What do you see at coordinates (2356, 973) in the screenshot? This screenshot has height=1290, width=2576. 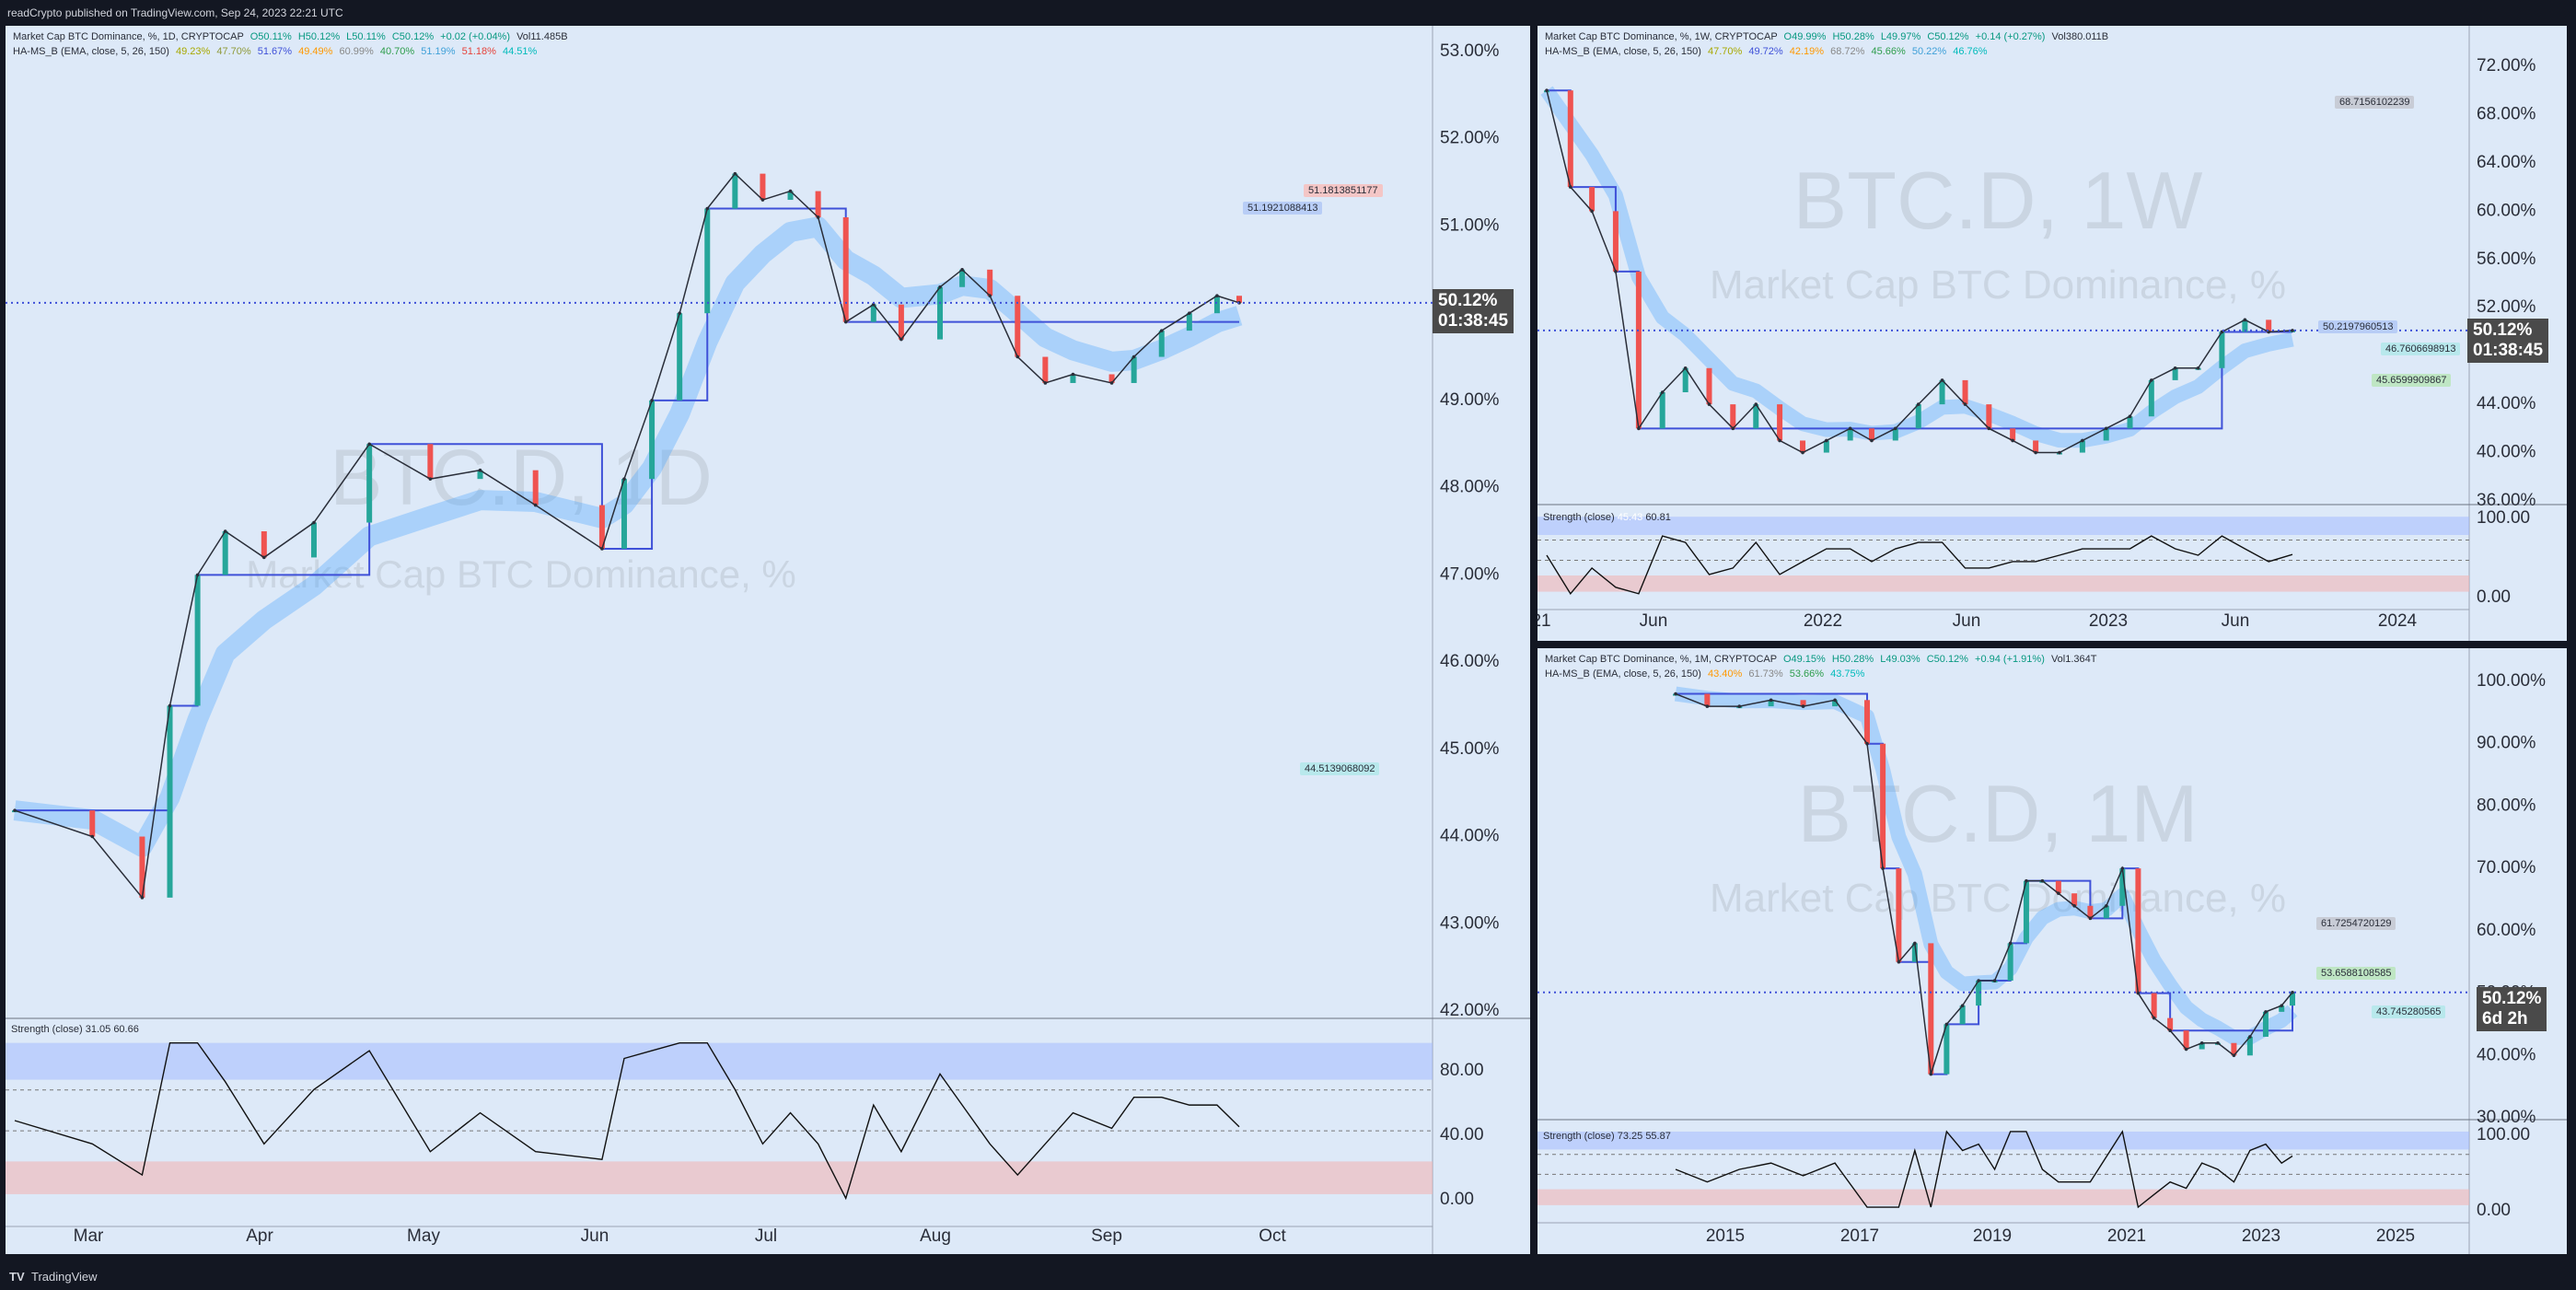 I see `monthly-level-label: 53.6588108585` at bounding box center [2356, 973].